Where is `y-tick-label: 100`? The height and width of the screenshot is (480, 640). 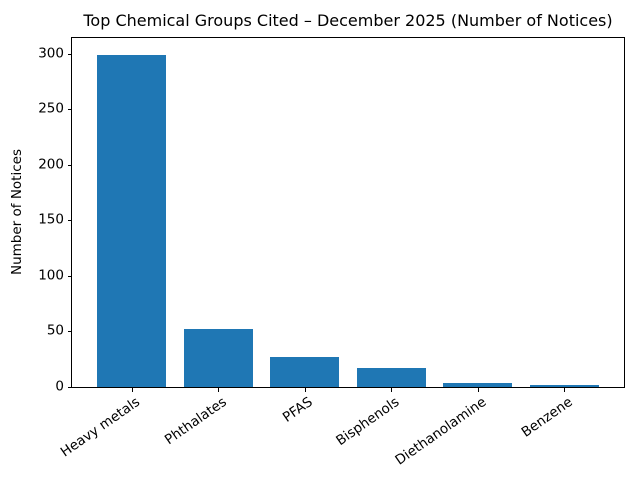 y-tick-label: 100 is located at coordinates (51, 275).